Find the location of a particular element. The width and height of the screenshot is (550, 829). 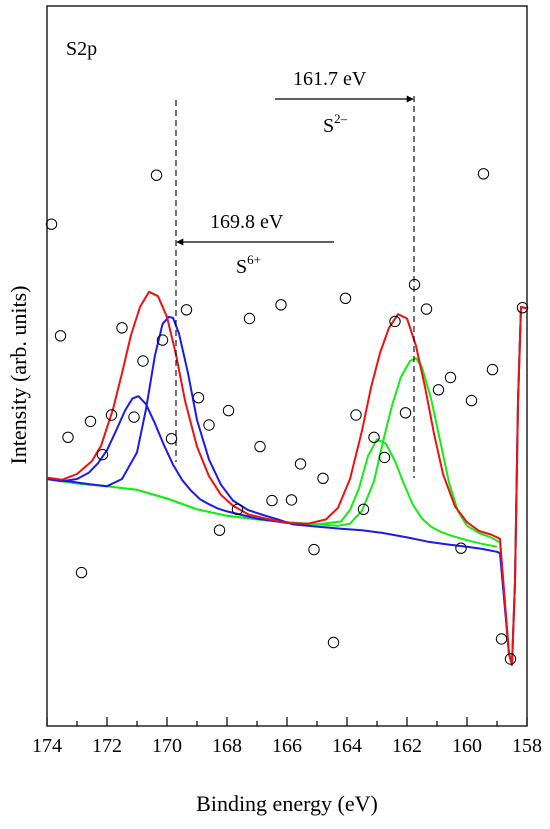

x-tick-label: 174 is located at coordinates (47, 746).